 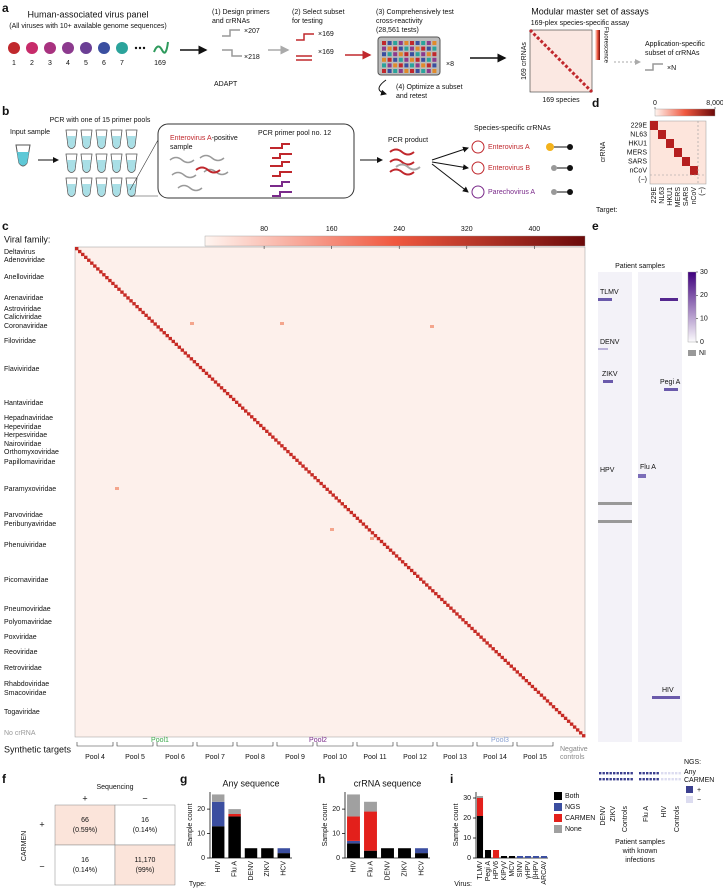 I want to click on cell, so click(x=145, y=865).